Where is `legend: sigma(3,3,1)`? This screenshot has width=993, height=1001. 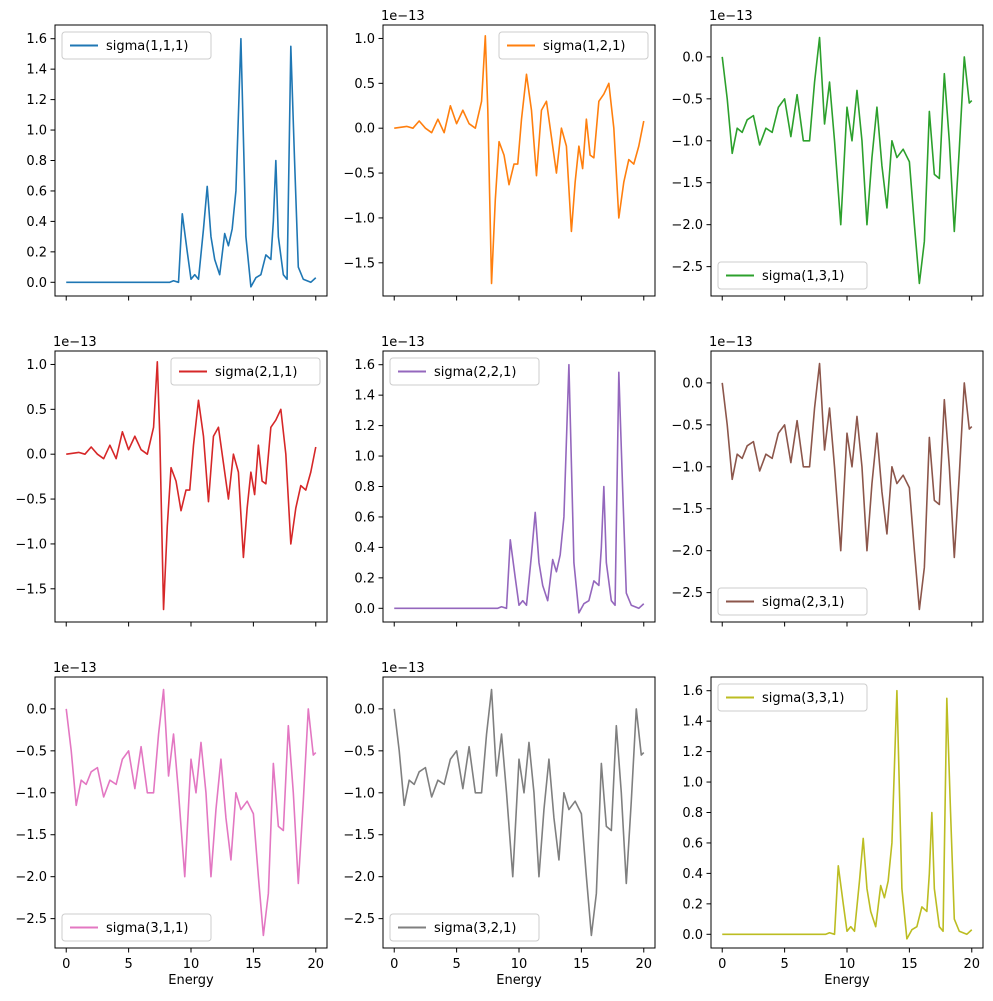 legend: sigma(3,3,1) is located at coordinates (792, 697).